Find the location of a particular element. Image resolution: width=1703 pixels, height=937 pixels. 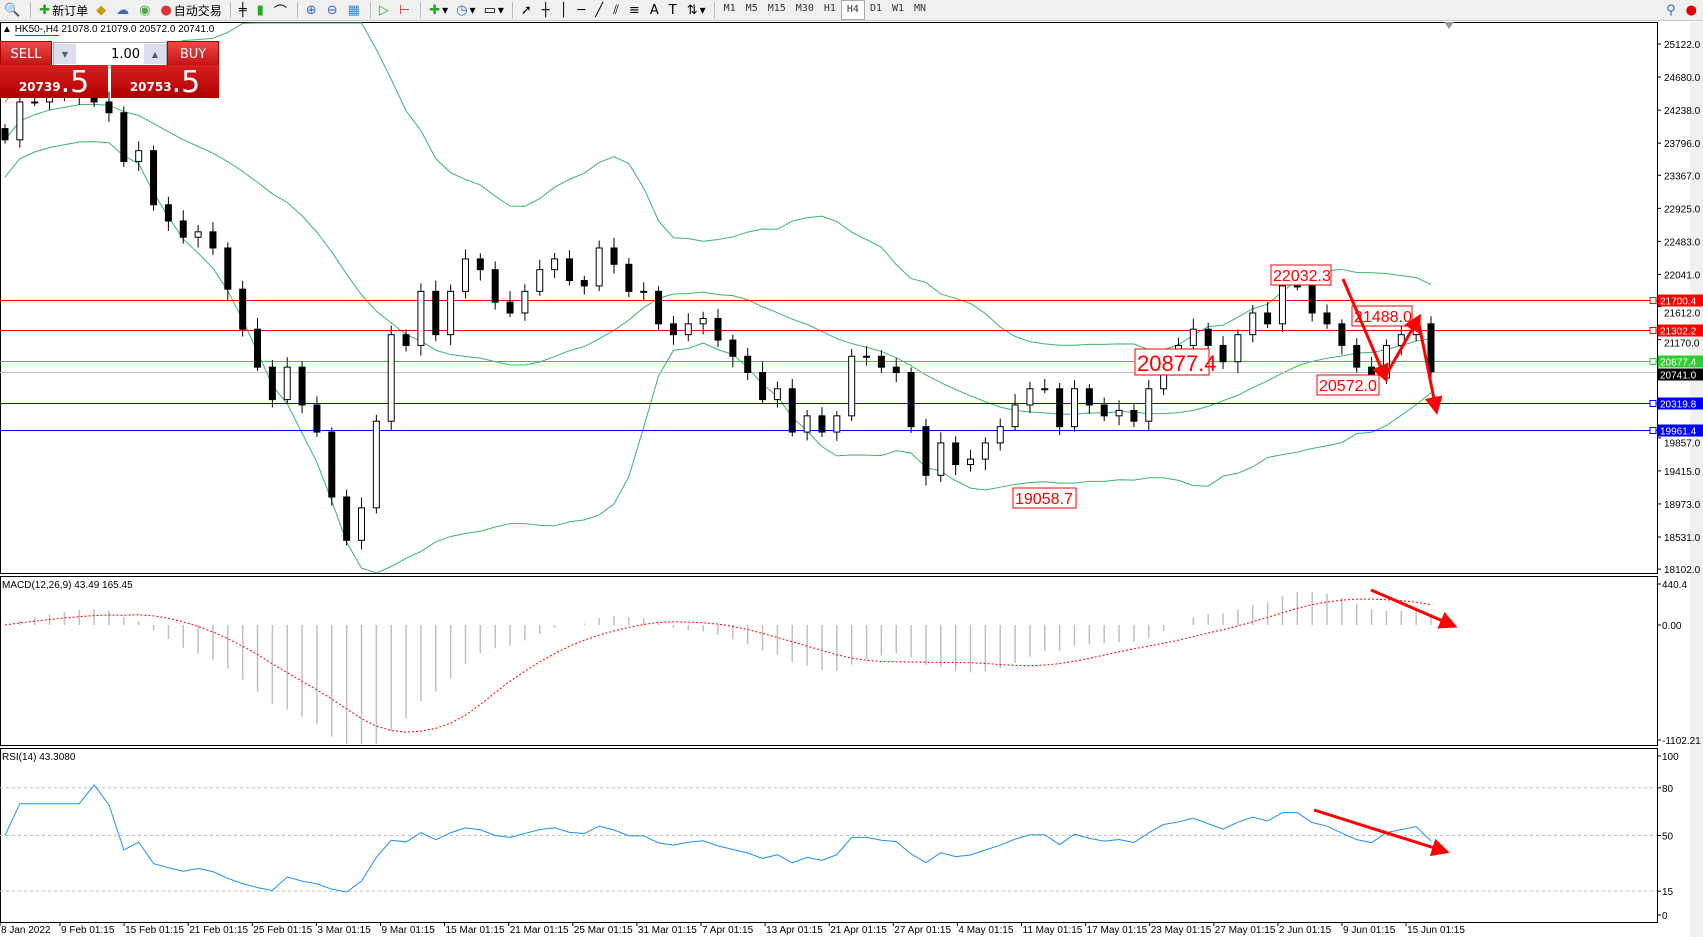

candlestick-button: ▮ is located at coordinates (261, 10).